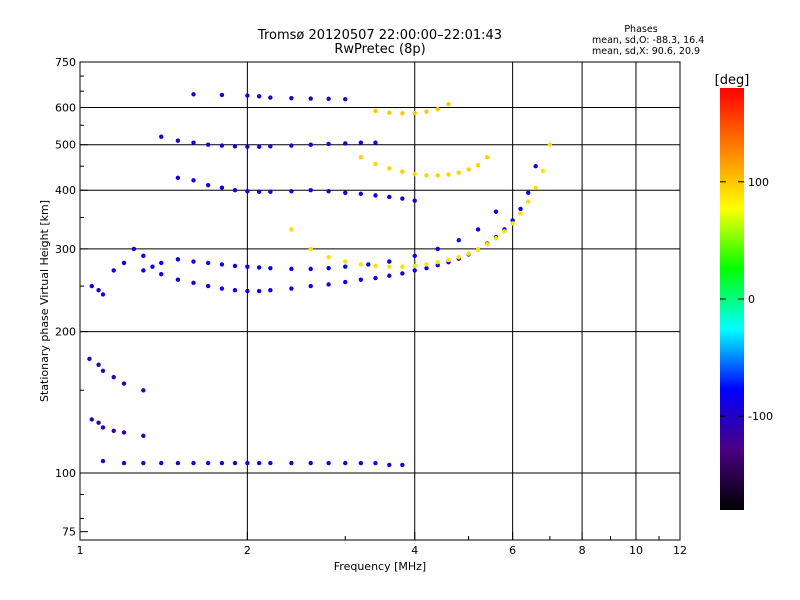 This screenshot has width=800, height=600. Describe the element at coordinates (65, 190) in the screenshot. I see `y-tick-label: 400` at that location.